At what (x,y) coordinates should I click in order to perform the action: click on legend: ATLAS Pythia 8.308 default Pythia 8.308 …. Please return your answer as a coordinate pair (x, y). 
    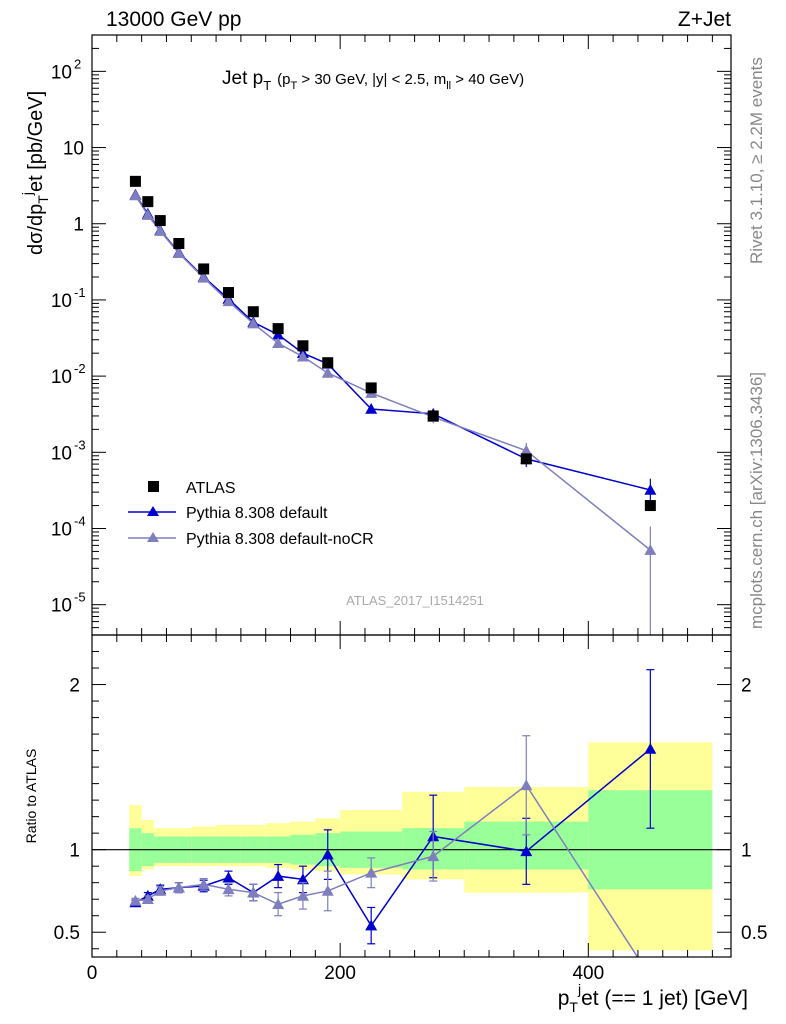
    Looking at the image, I should click on (251, 514).